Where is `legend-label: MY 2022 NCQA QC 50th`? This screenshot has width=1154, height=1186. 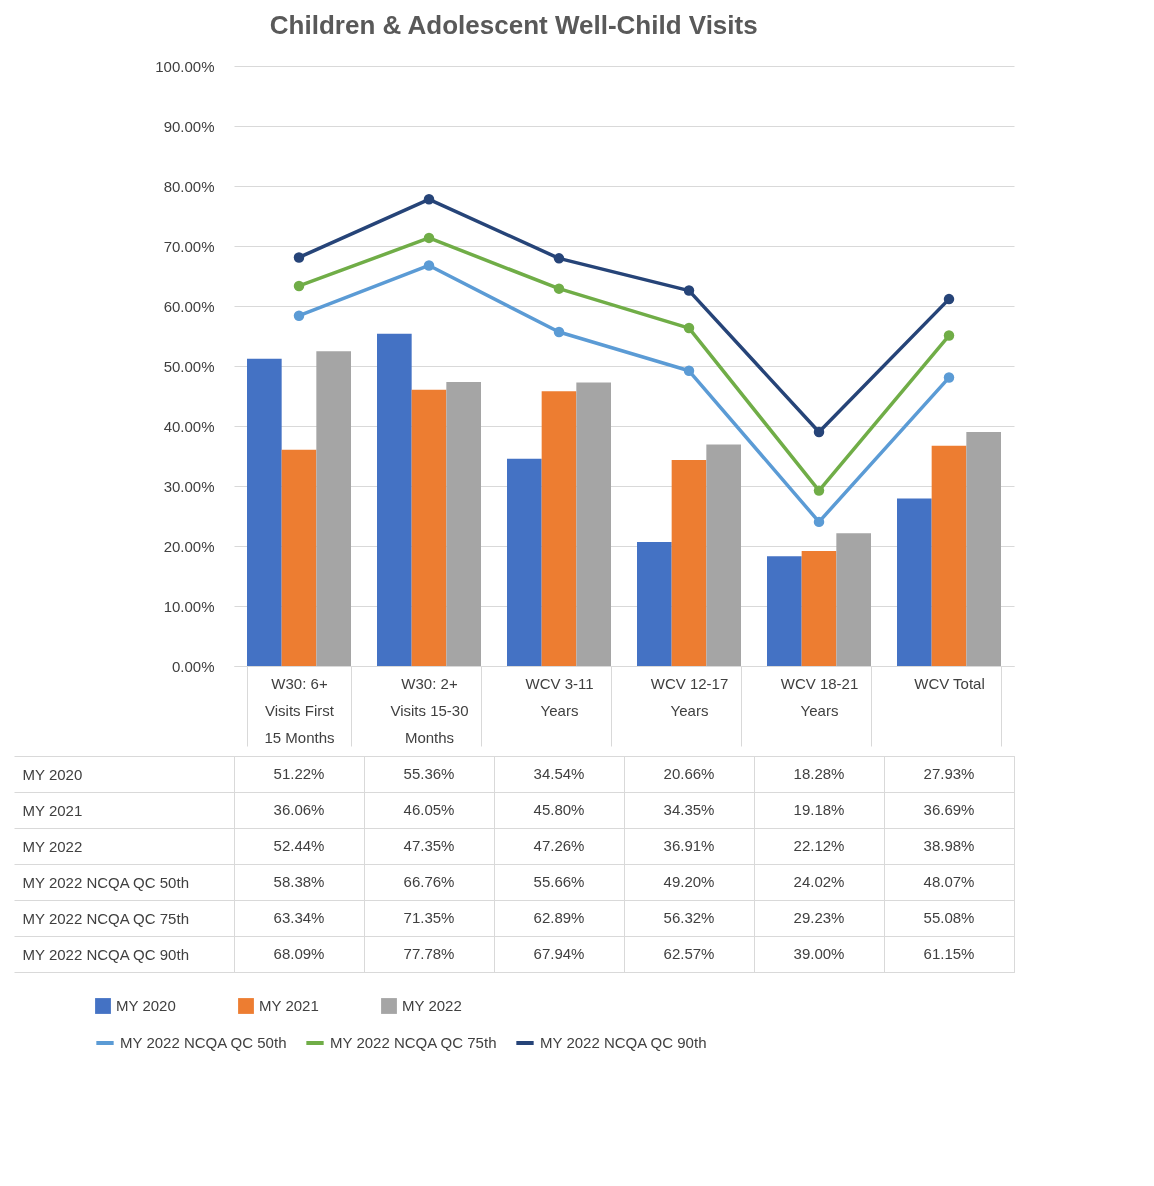 legend-label: MY 2022 NCQA QC 50th is located at coordinates (203, 1042).